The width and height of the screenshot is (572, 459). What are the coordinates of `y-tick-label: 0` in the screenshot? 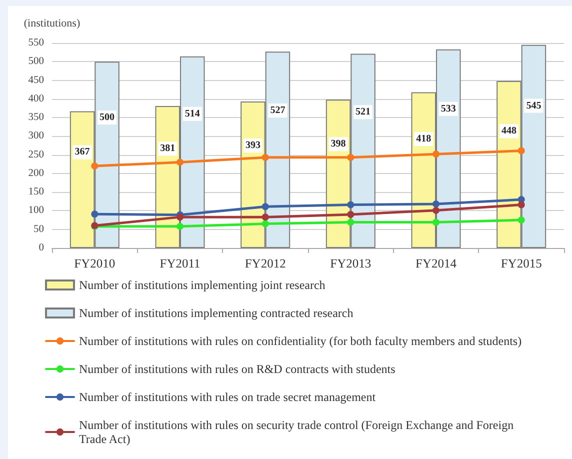 It's located at (41, 248).